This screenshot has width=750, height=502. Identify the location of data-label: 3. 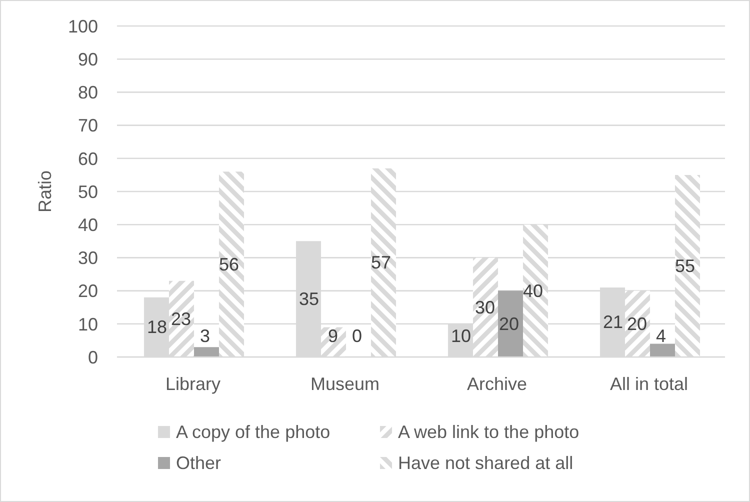
(205, 336).